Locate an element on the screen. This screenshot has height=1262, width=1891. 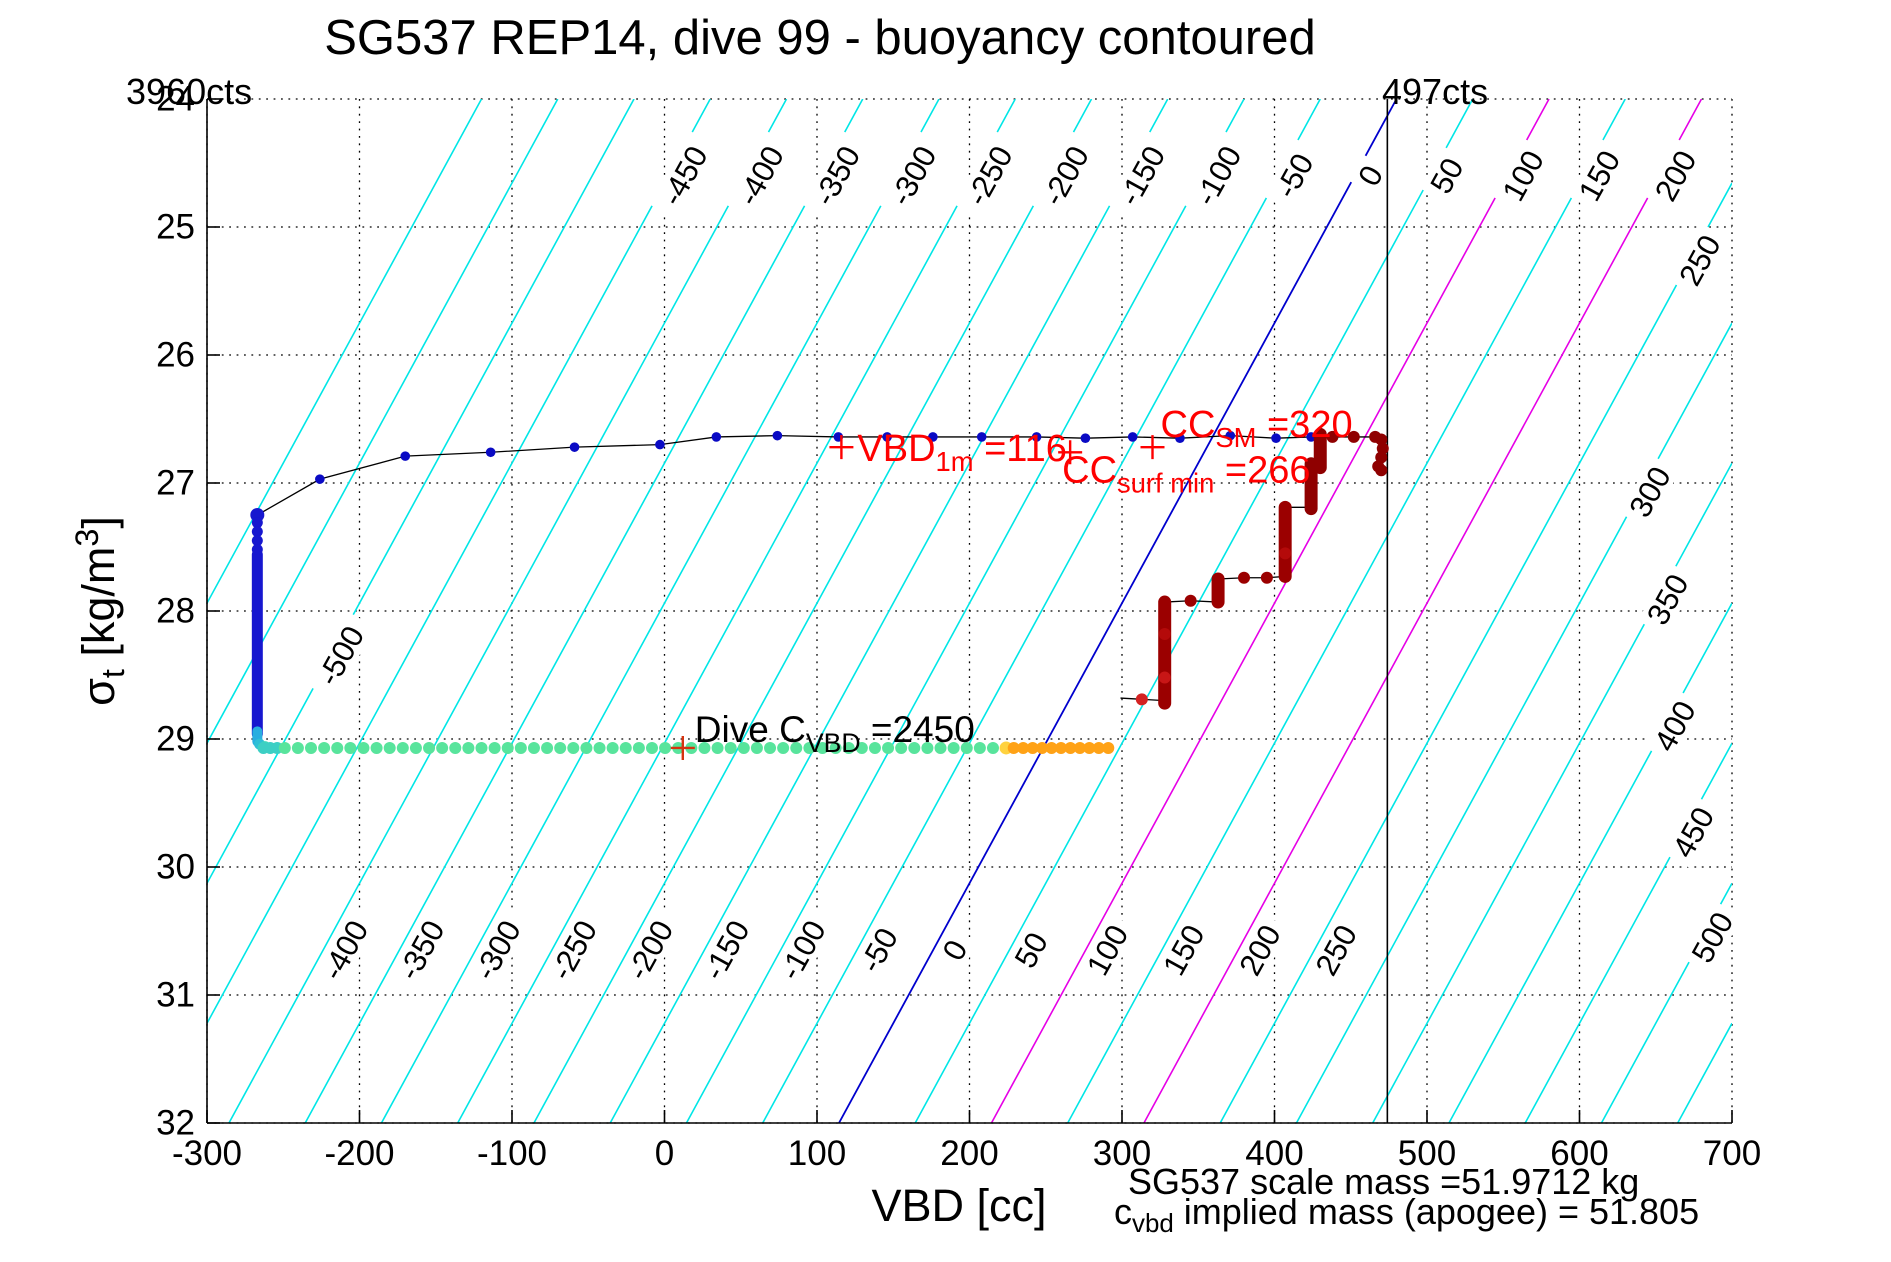
y-tick-label: 28 is located at coordinates (175, 611).